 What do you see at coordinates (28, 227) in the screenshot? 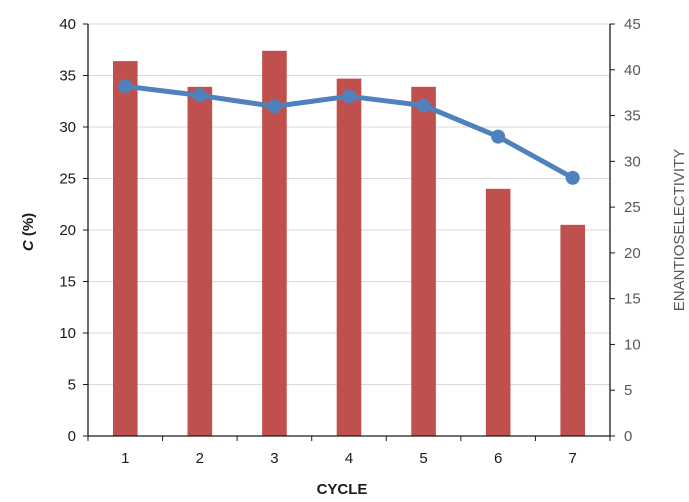
I see `left-axis-title-unit: (%)` at bounding box center [28, 227].